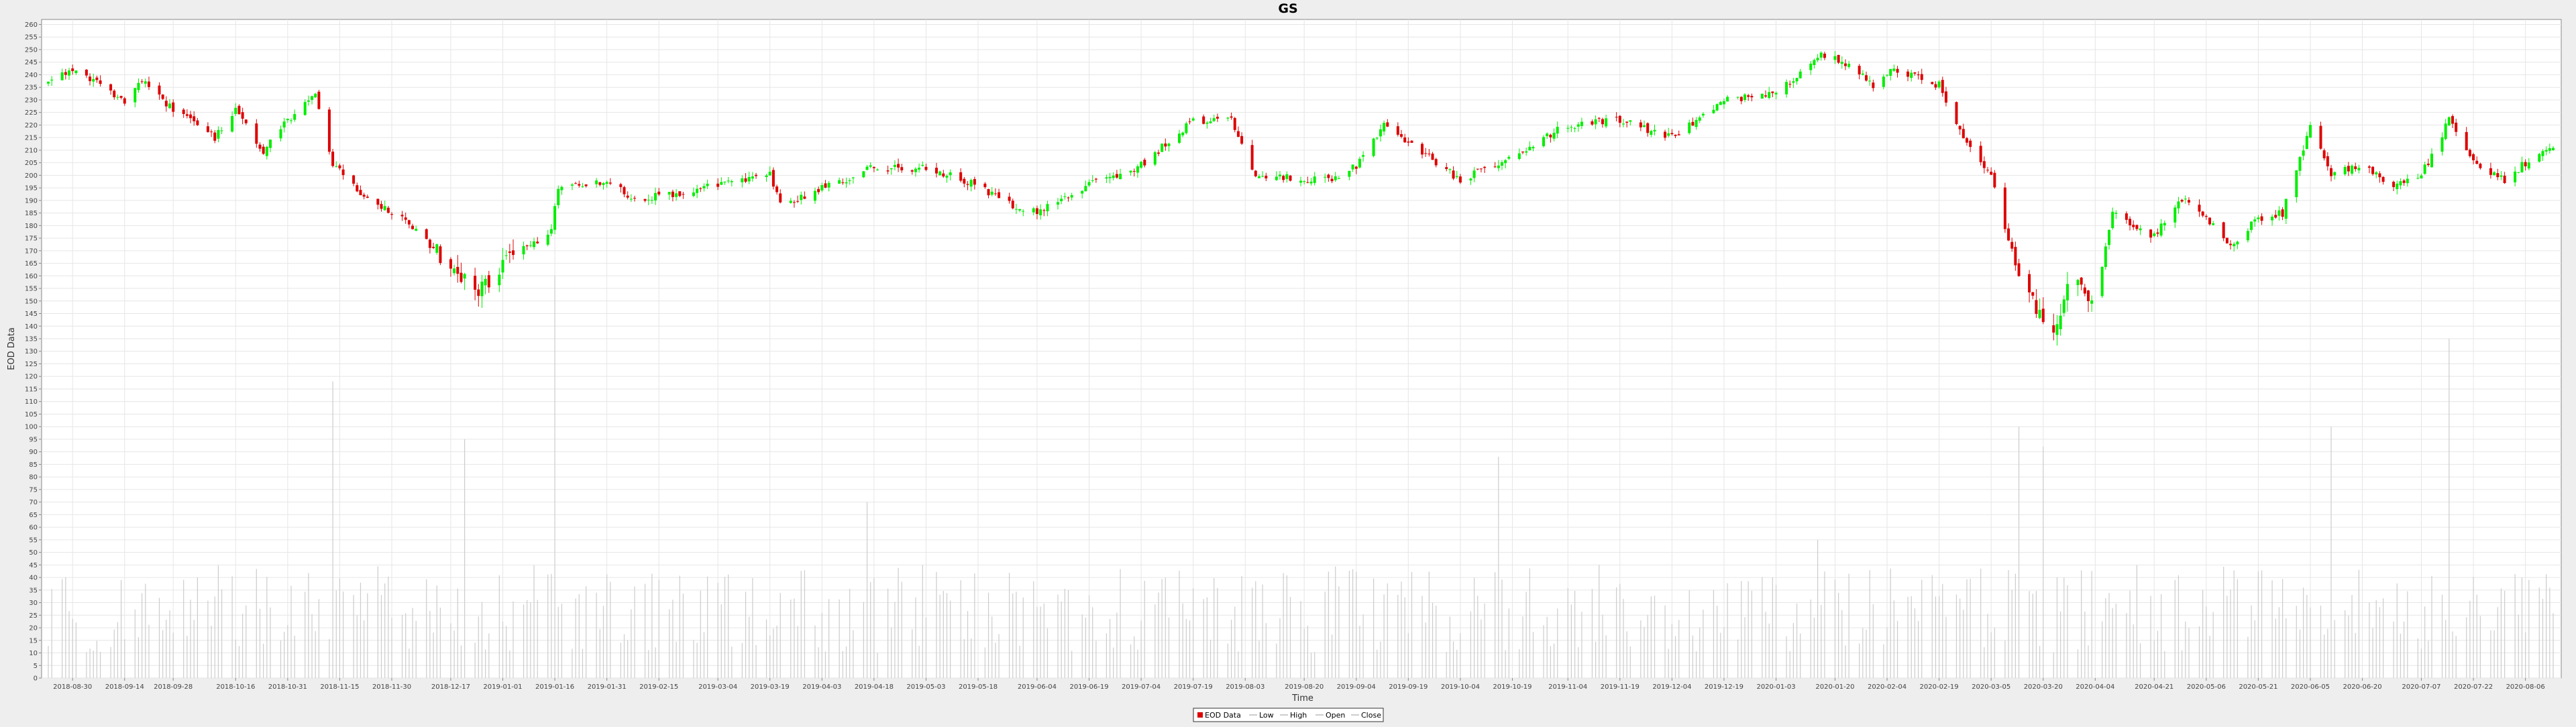 Image resolution: width=2576 pixels, height=727 pixels. What do you see at coordinates (1141, 687) in the screenshot?
I see `x-tick-label: 2019-07-04` at bounding box center [1141, 687].